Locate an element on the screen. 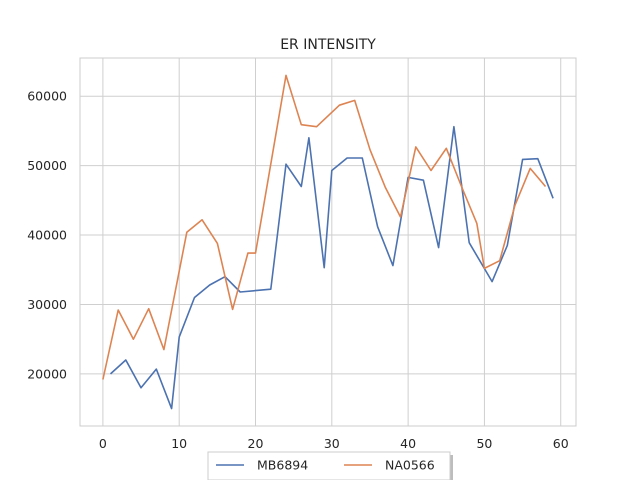 The width and height of the screenshot is (640, 480). x-tick-label: 0 is located at coordinates (103, 443).